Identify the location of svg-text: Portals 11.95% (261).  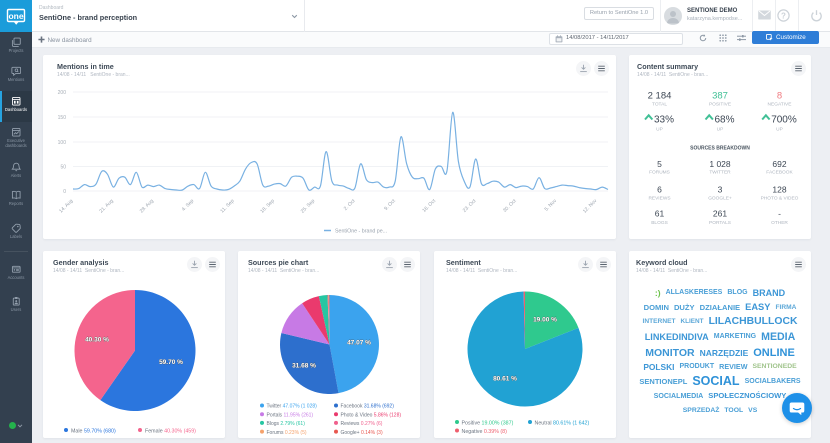
(290, 415).